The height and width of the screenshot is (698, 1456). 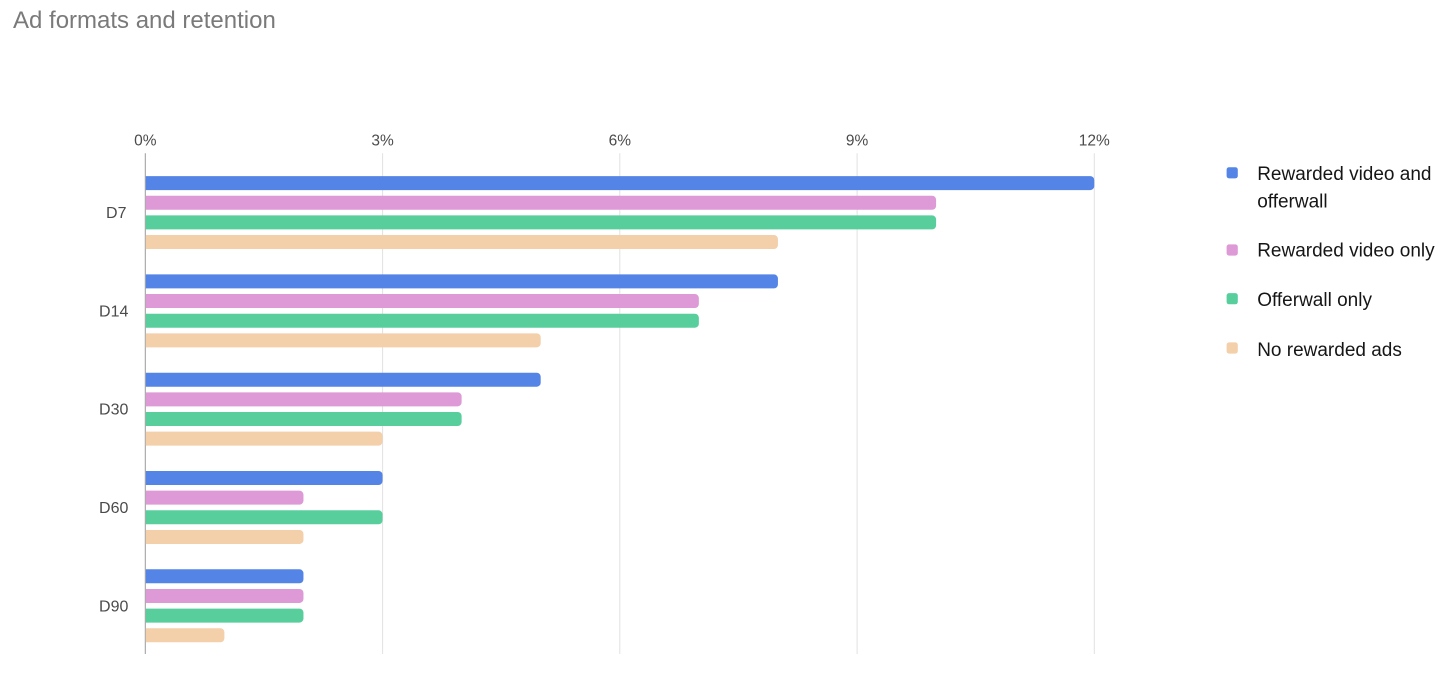 I want to click on svg-text: D60, so click(x=113, y=508).